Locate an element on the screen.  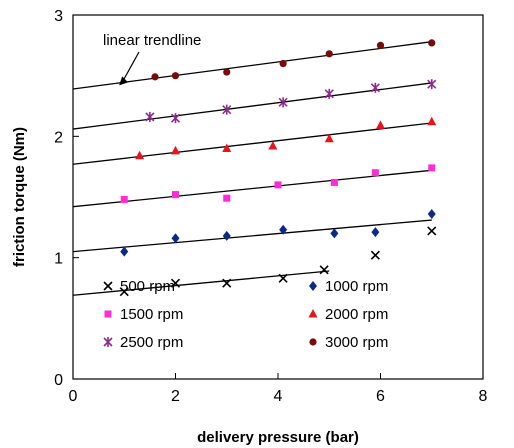
legend-item: 1000 rpm is located at coordinates (348, 286).